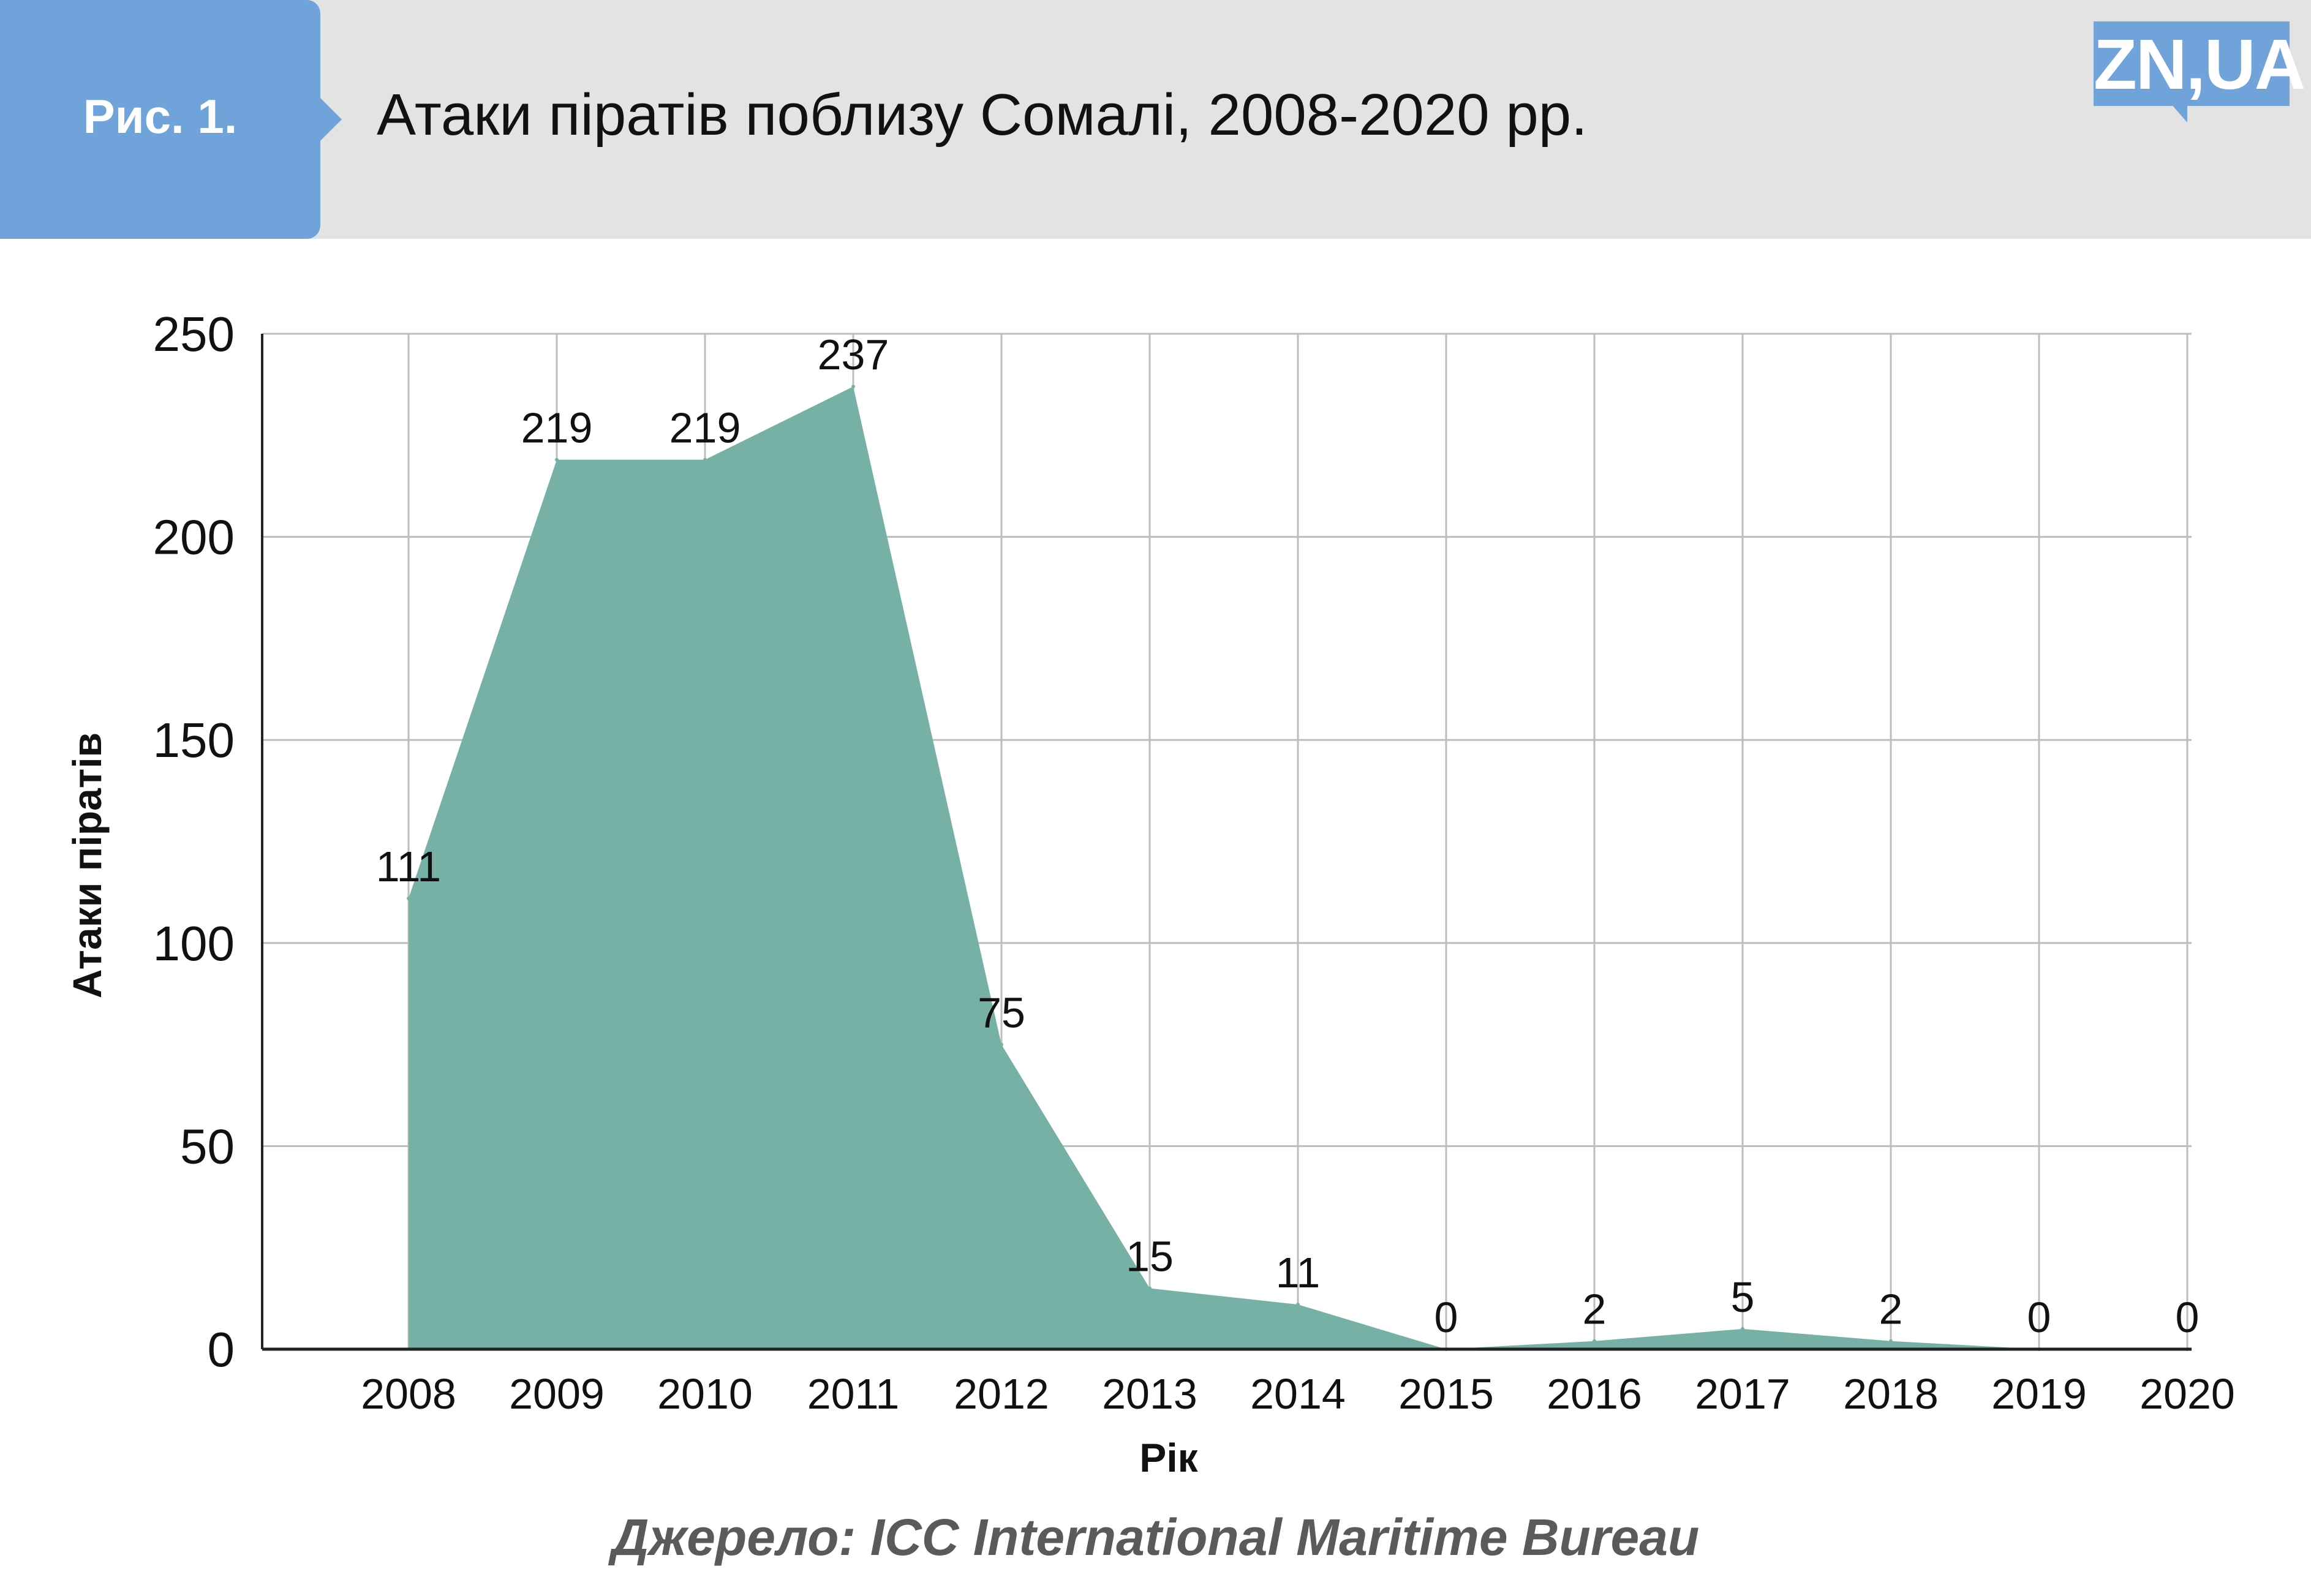 This screenshot has width=2311, height=1596. What do you see at coordinates (1001, 1013) in the screenshot?
I see `data-label: 75` at bounding box center [1001, 1013].